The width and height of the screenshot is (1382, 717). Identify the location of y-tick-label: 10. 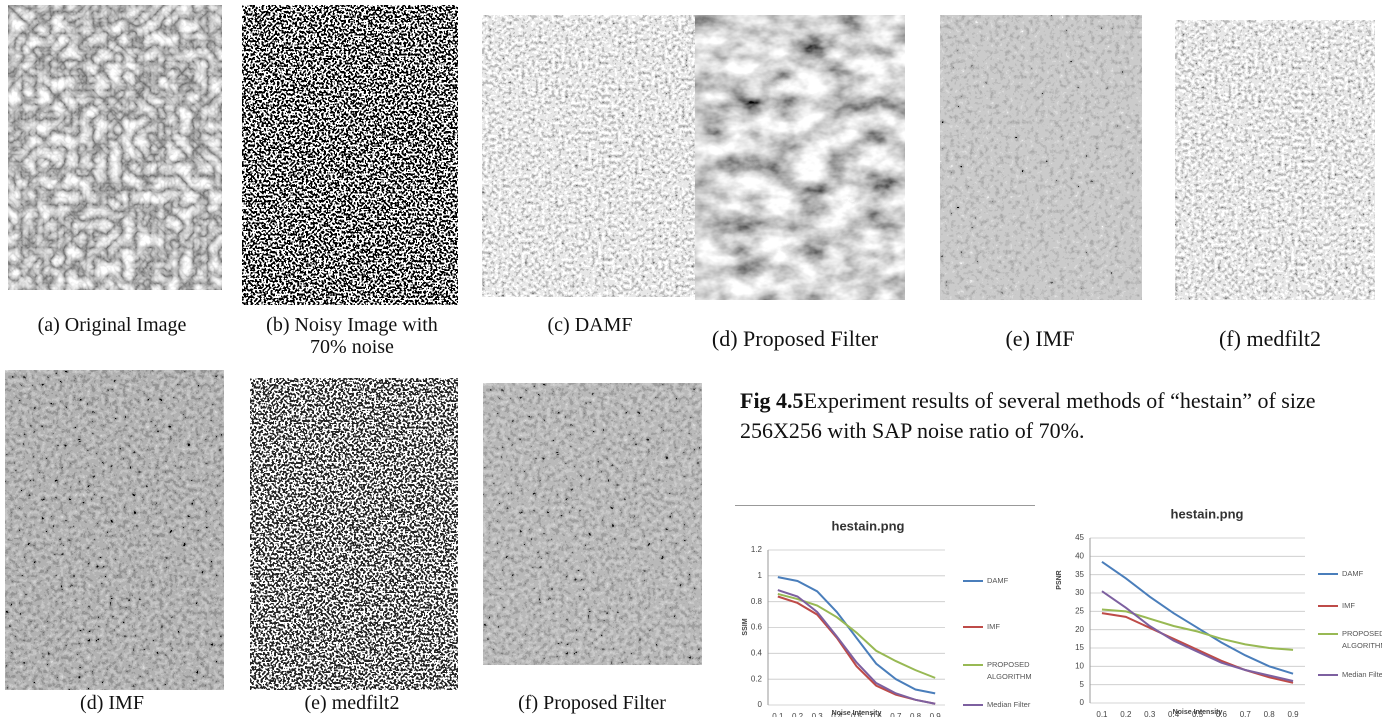
(1079, 665).